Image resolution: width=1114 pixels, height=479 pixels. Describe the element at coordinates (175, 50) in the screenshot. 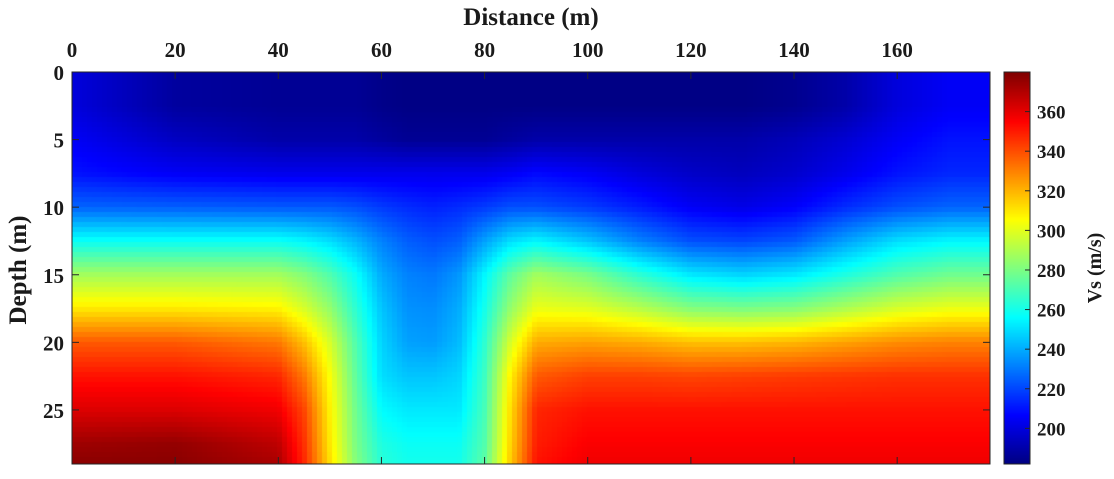

I see `x-tick-label: 20` at that location.